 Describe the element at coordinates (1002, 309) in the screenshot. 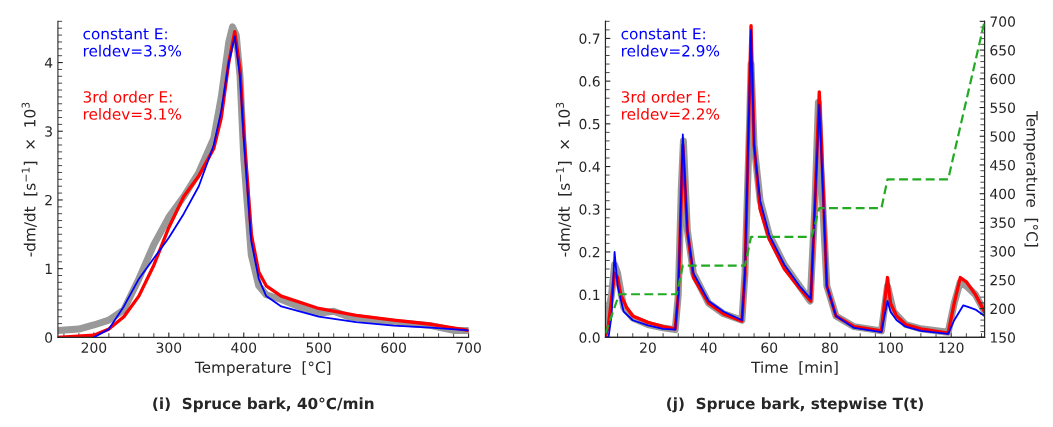

I see `y2-tick-label: 200` at that location.